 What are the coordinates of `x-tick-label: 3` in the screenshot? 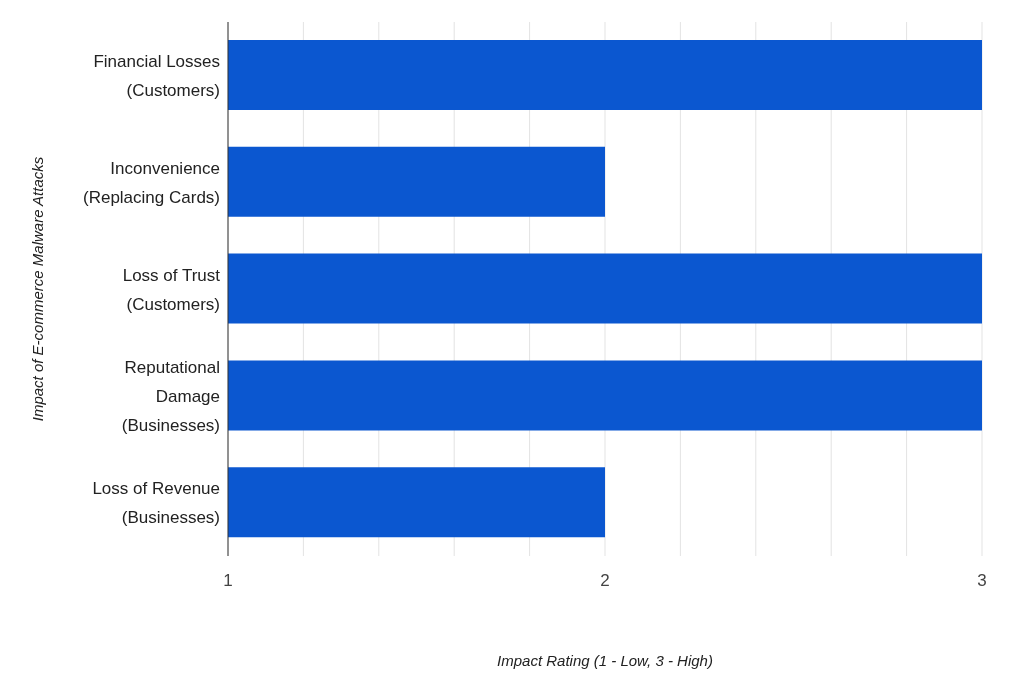 It's located at (982, 581).